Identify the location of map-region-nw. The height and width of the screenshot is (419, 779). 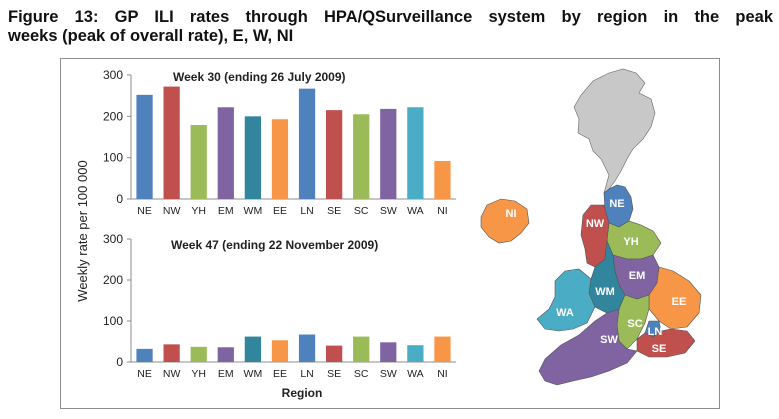
(595, 236).